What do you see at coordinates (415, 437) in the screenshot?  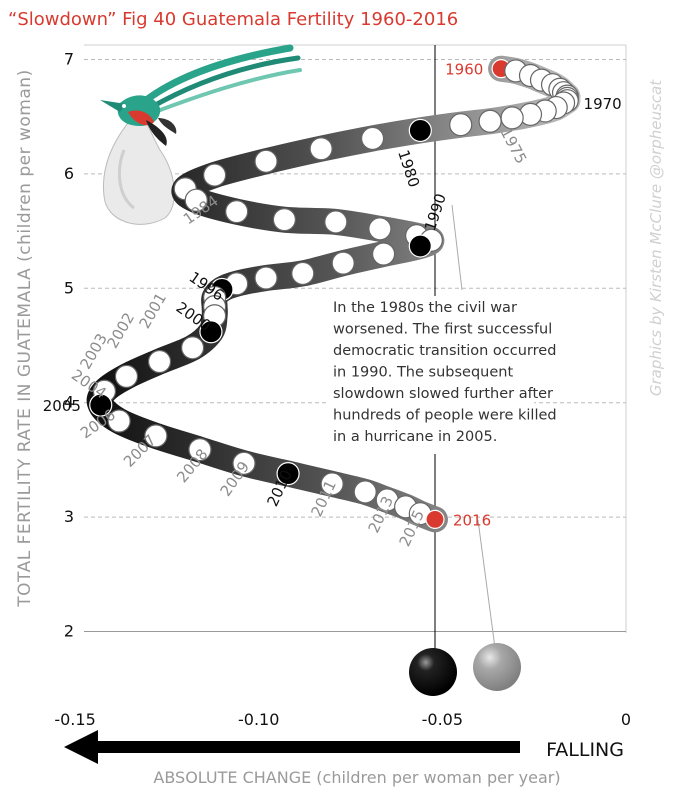 I see `note-line: in a hurricane in 2005.` at bounding box center [415, 437].